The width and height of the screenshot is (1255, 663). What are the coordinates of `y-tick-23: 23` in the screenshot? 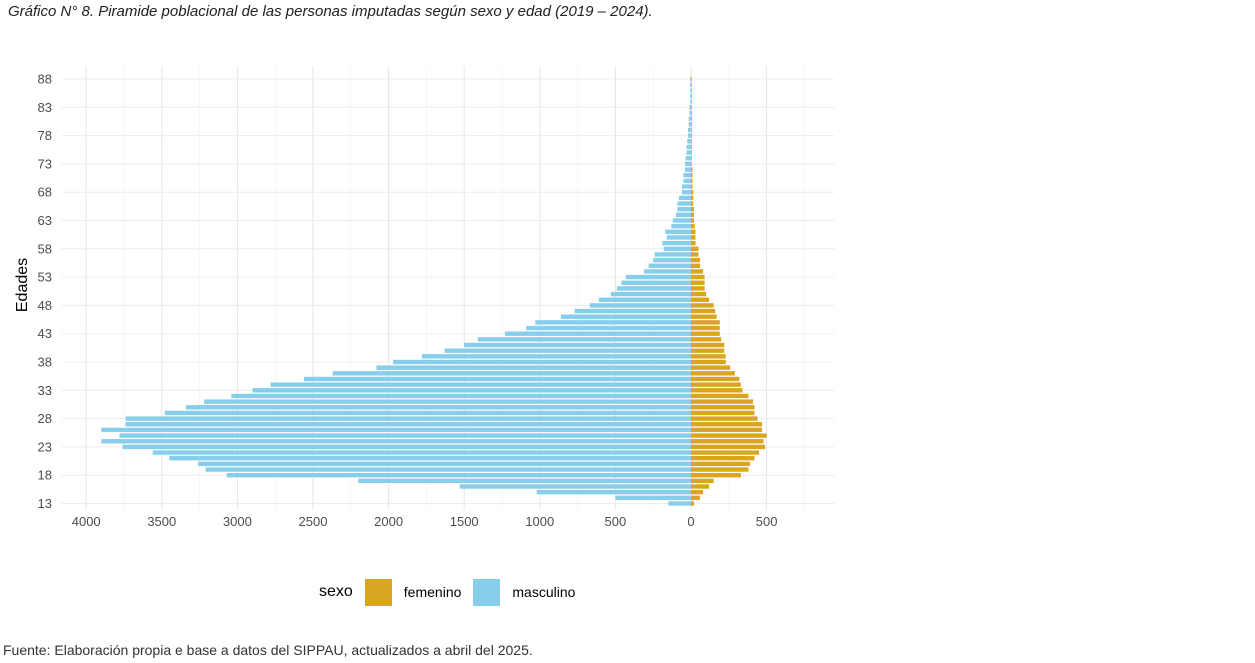 It's located at (45, 446).